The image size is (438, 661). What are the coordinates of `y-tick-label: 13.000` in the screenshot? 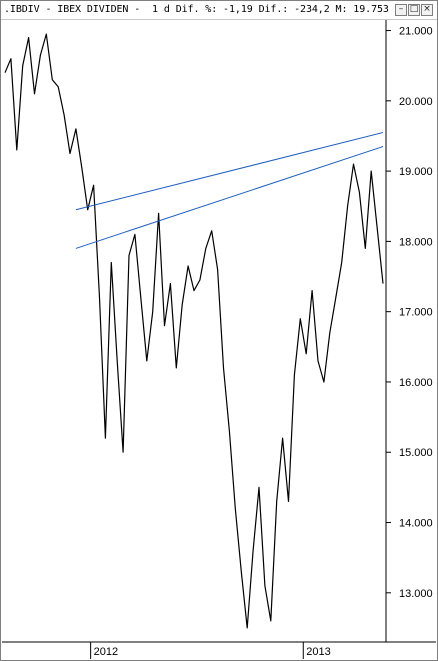 It's located at (416, 594).